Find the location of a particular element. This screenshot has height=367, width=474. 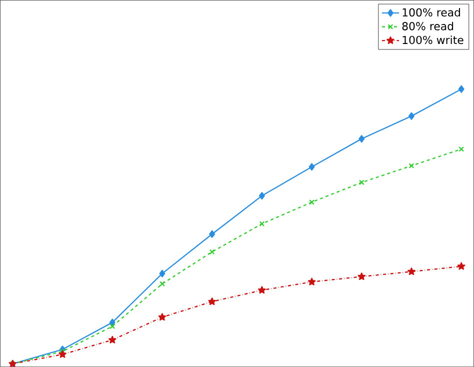

legend-label: 100% write is located at coordinates (433, 40).